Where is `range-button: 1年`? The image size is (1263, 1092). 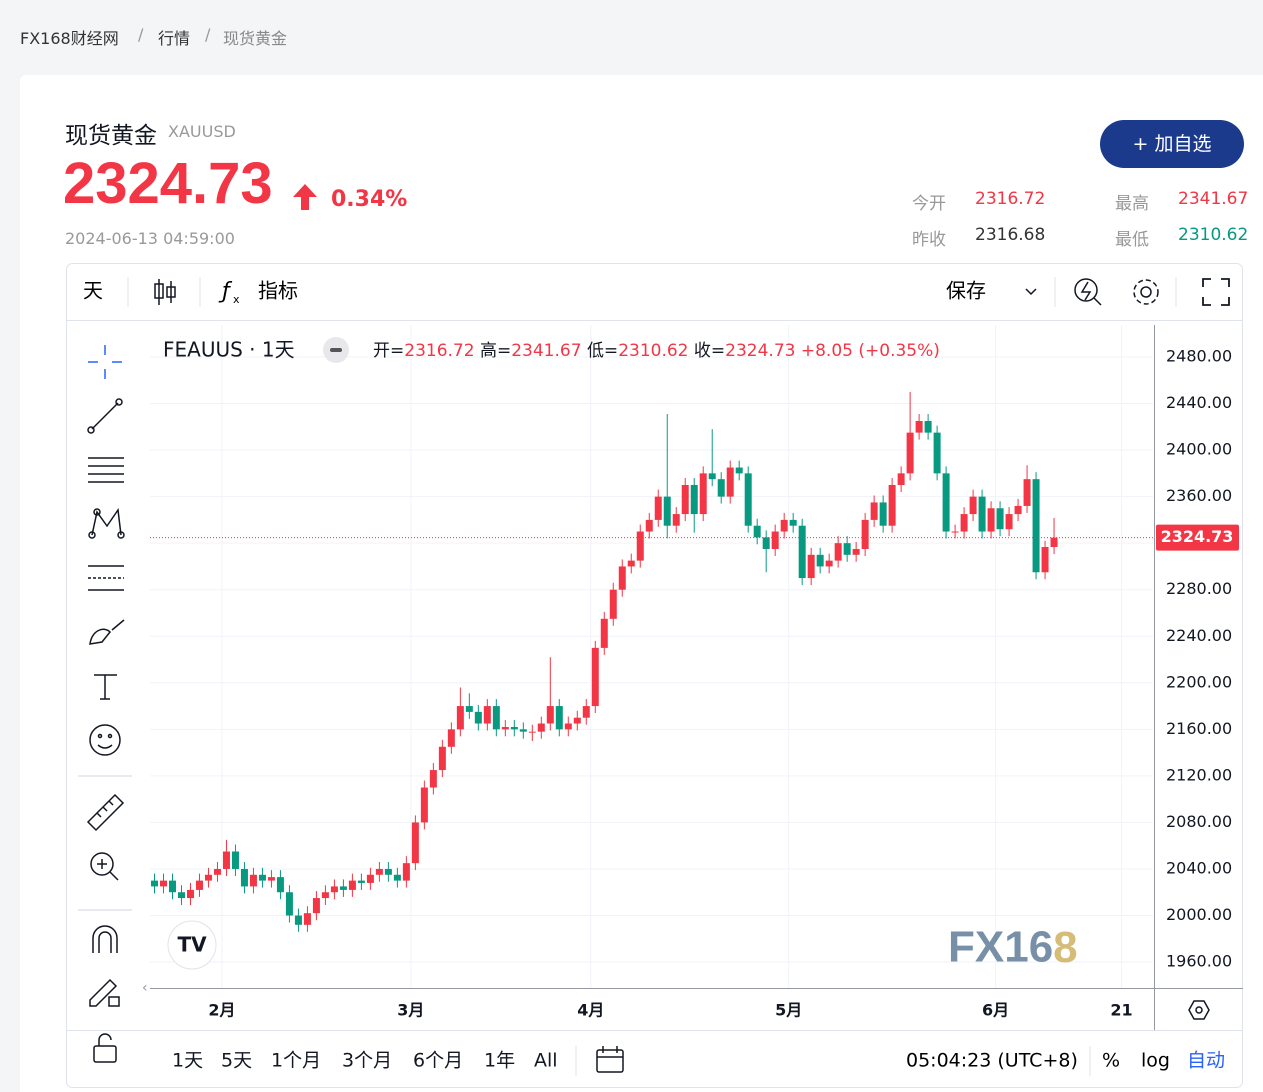
range-button: 1年 is located at coordinates (499, 1061).